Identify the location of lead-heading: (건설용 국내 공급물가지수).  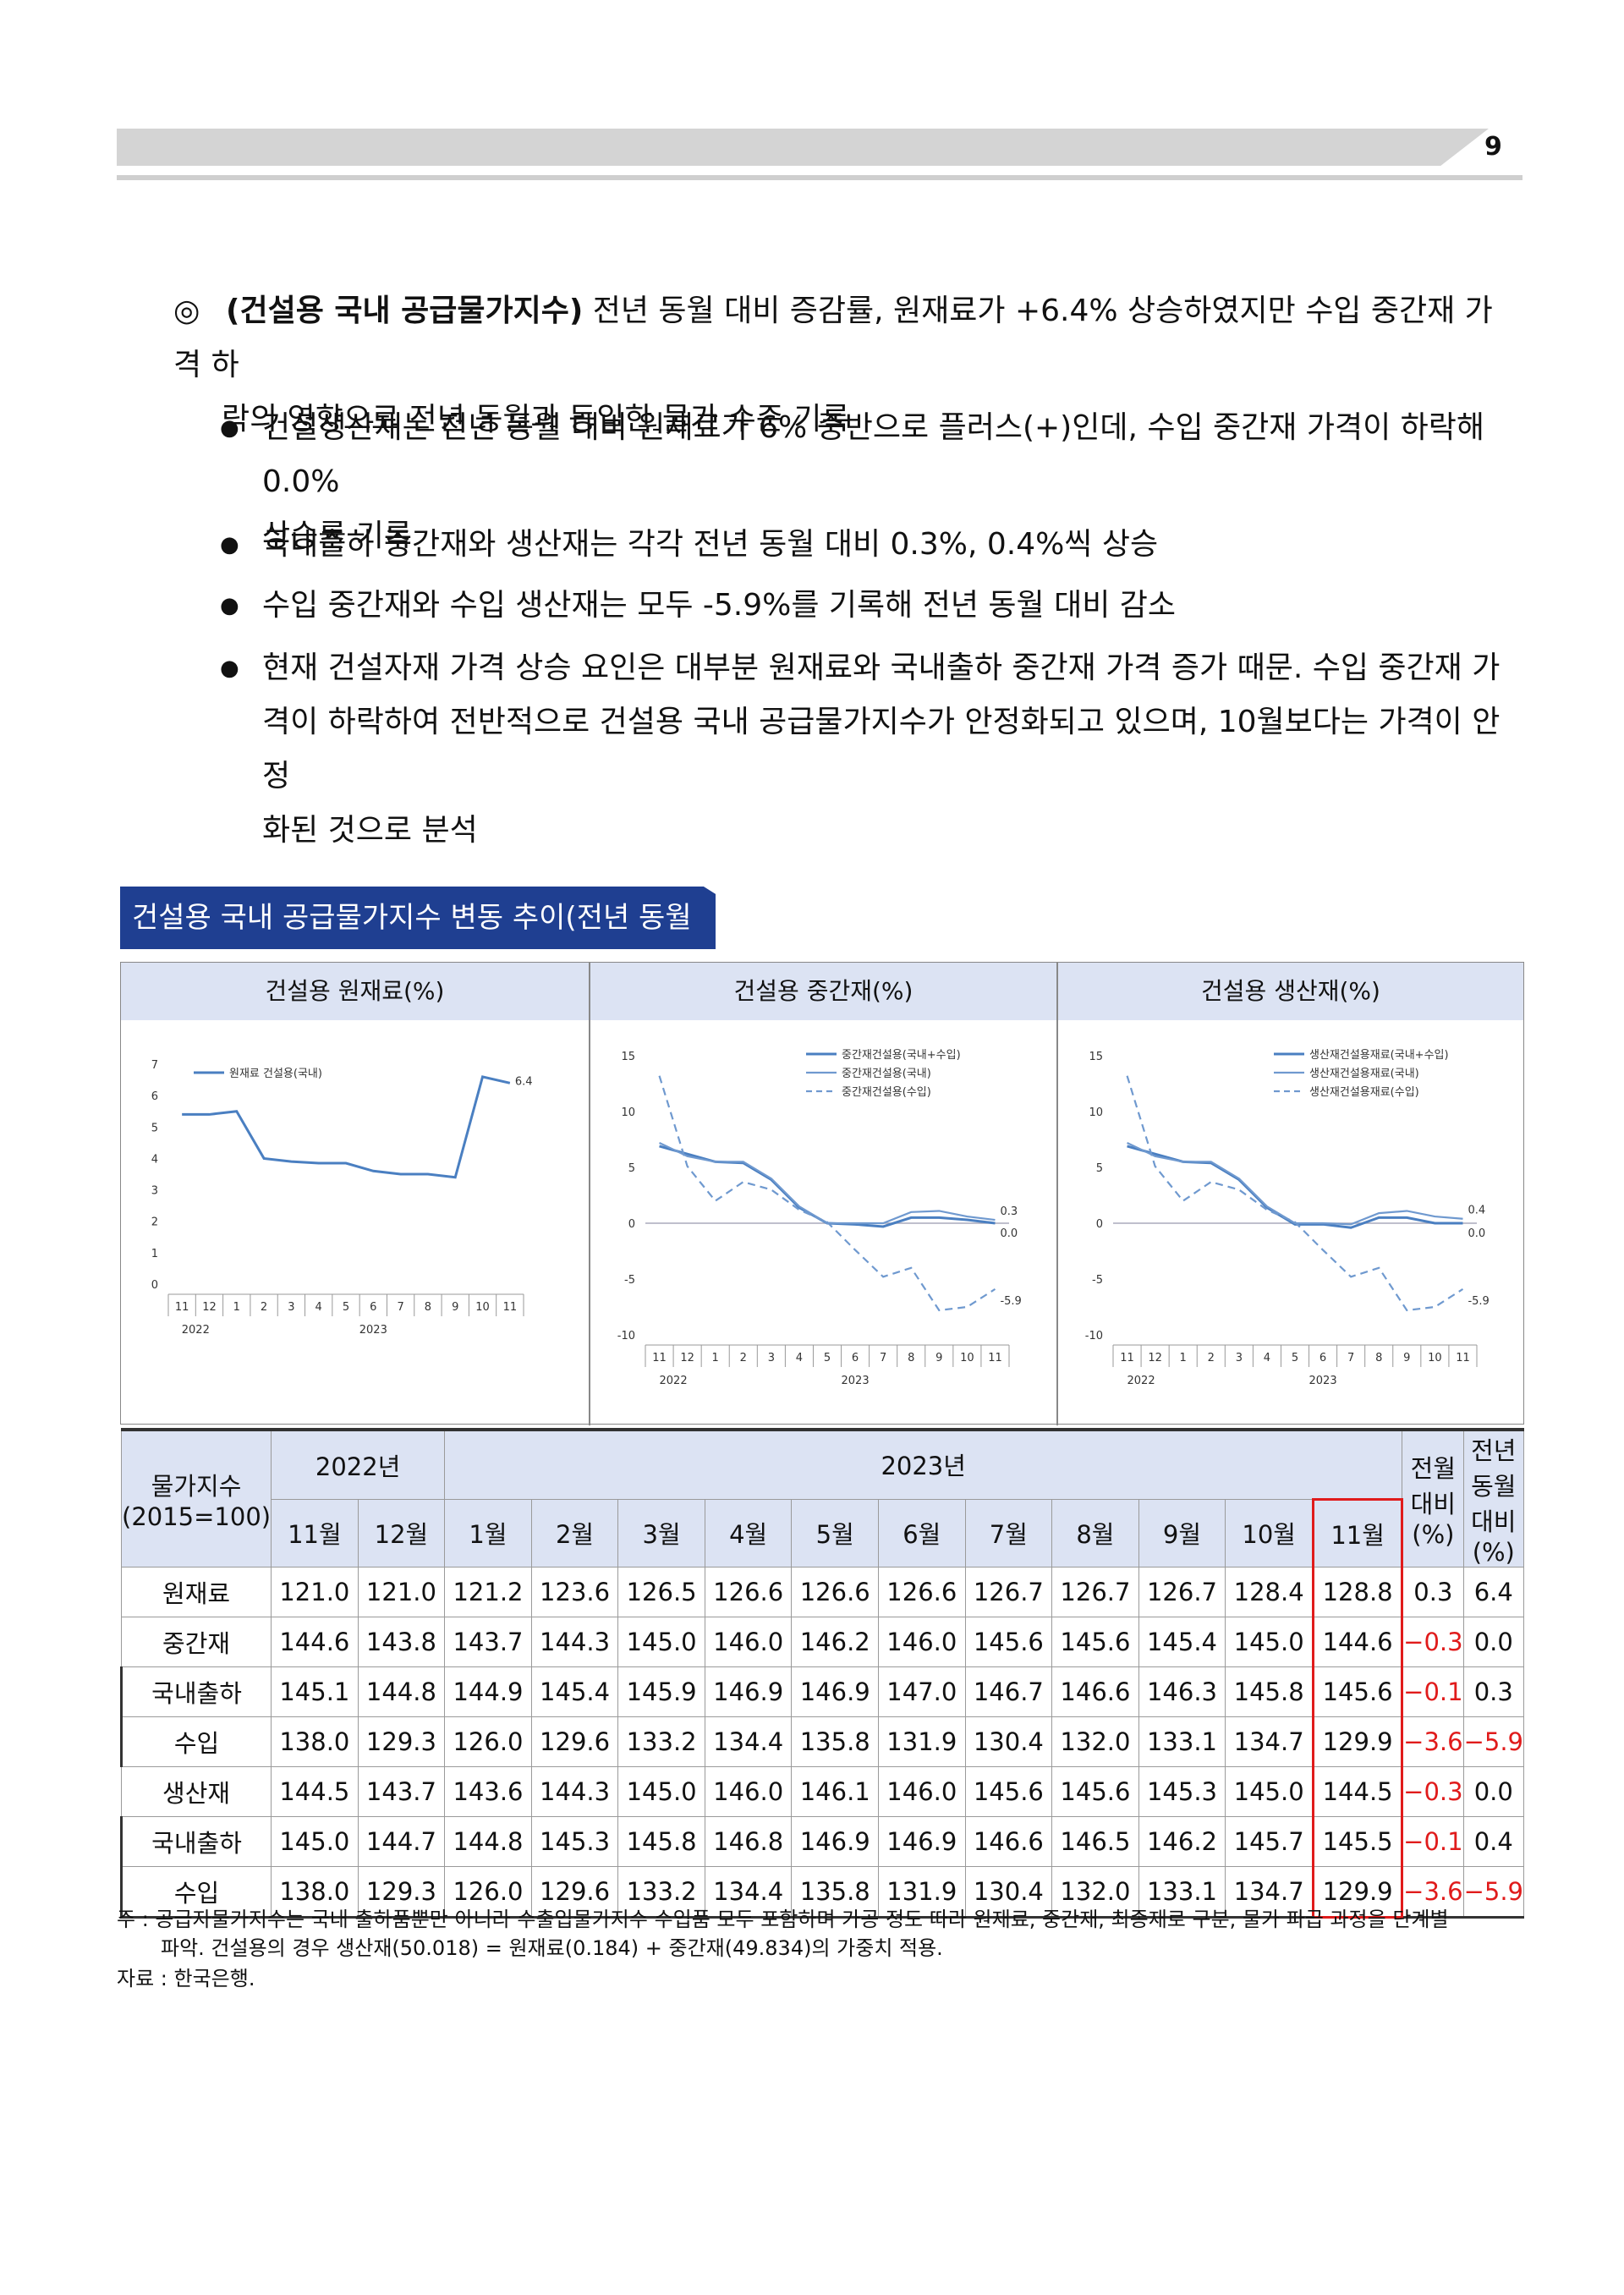
(405, 311).